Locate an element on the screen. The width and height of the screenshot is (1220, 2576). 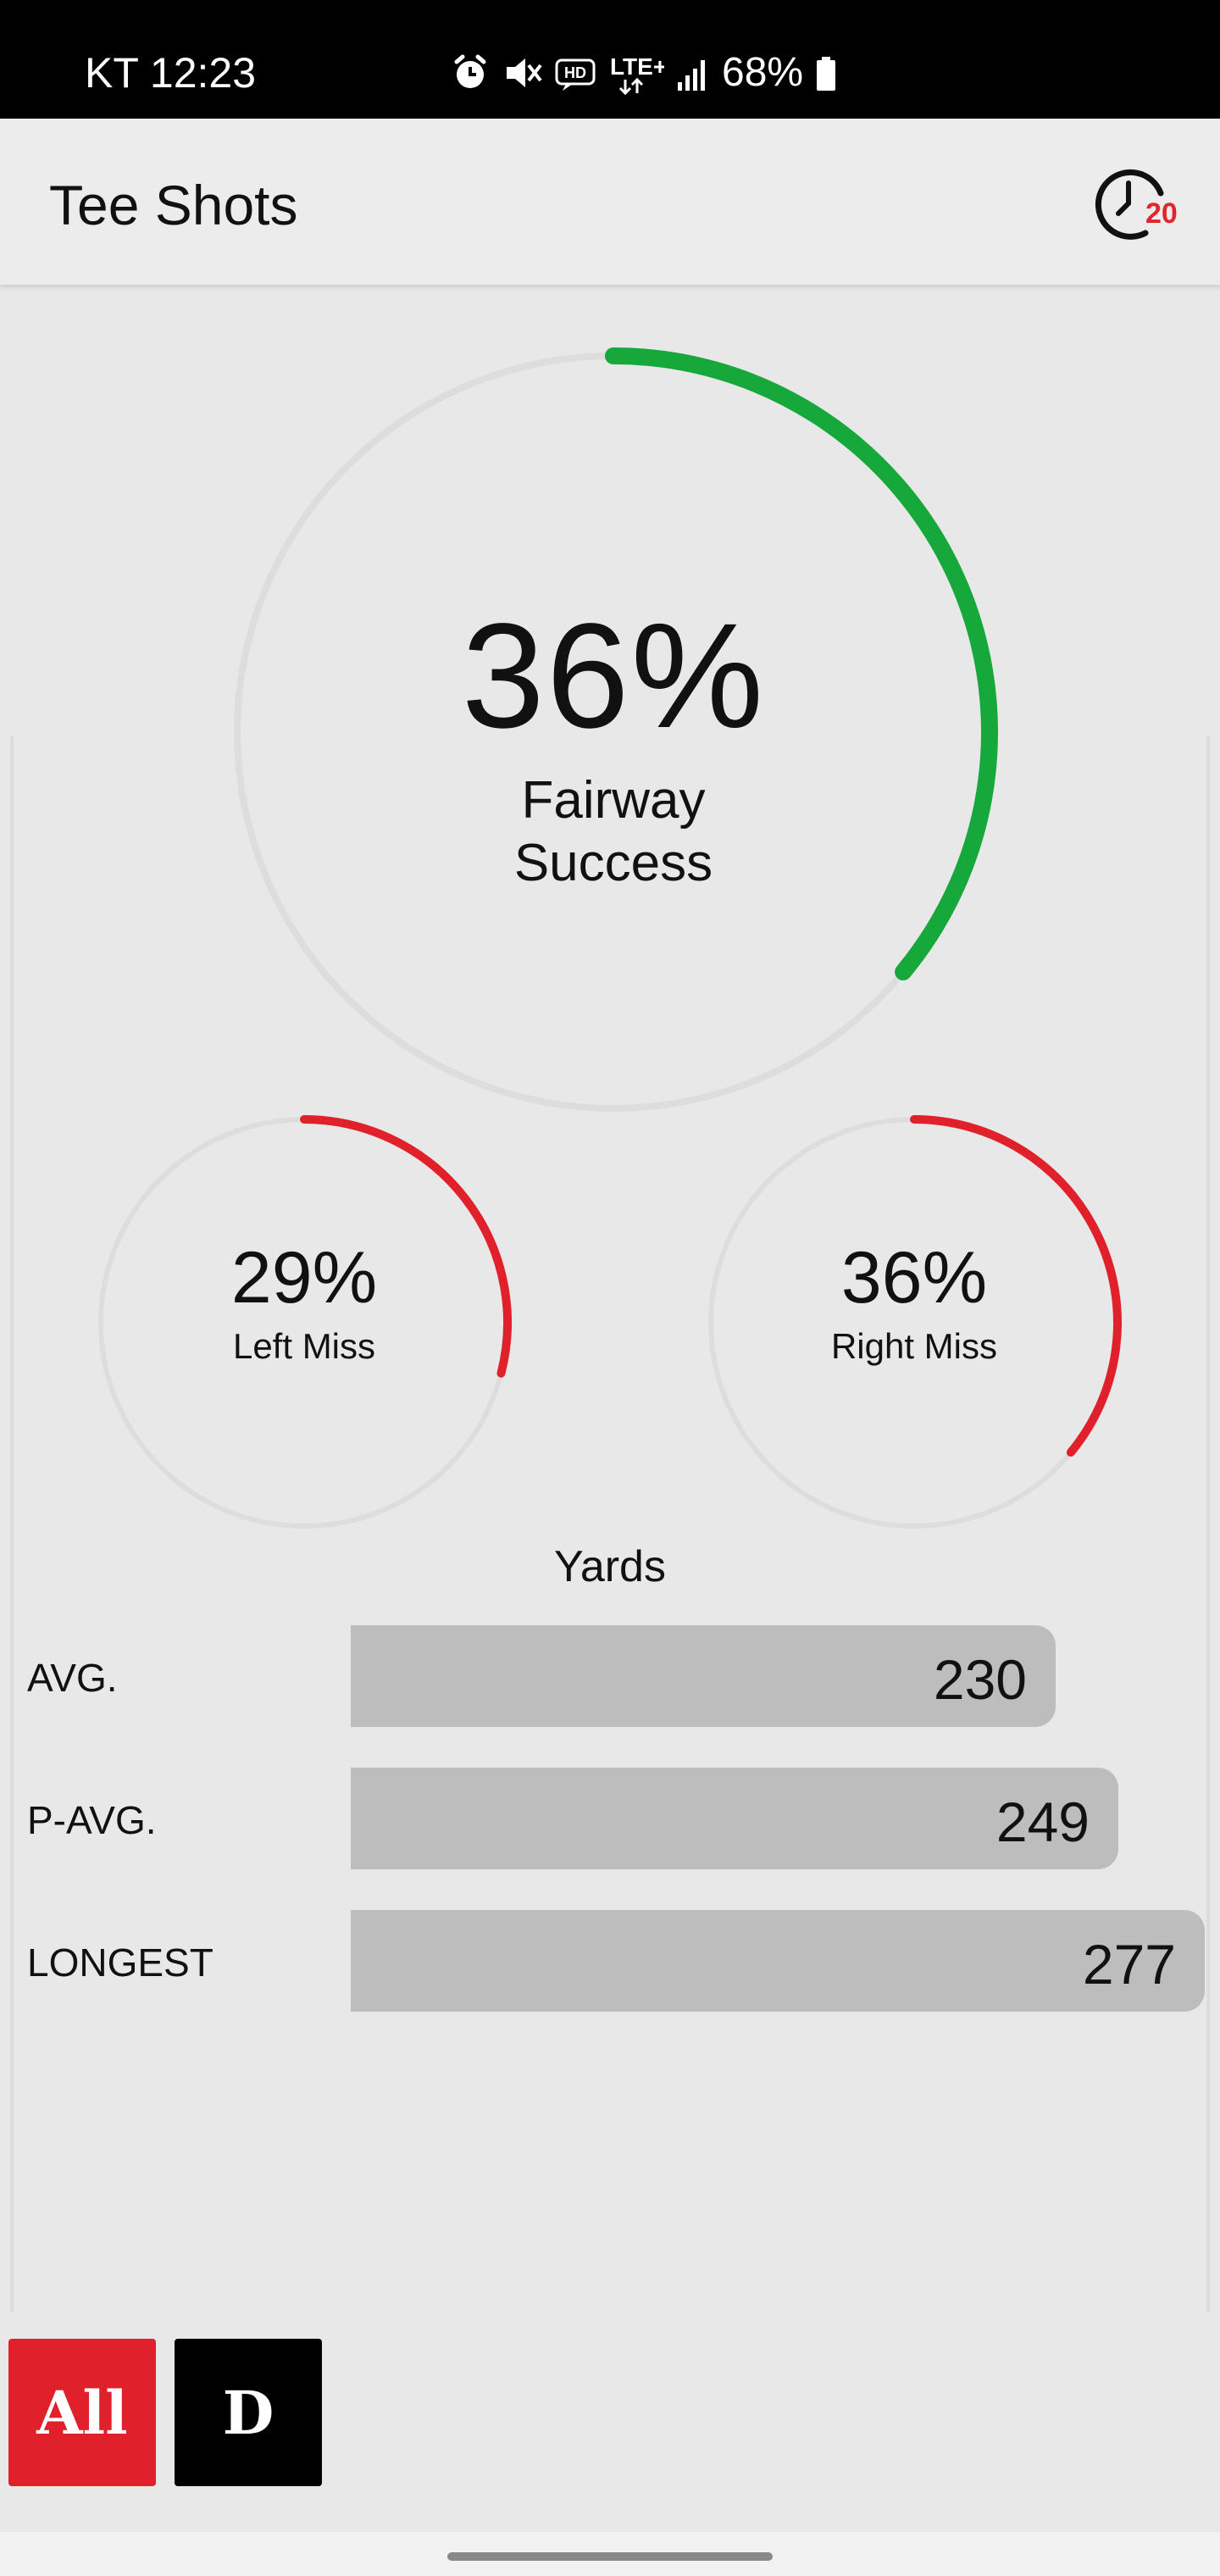
history-button: 20 is located at coordinates (1142, 201).